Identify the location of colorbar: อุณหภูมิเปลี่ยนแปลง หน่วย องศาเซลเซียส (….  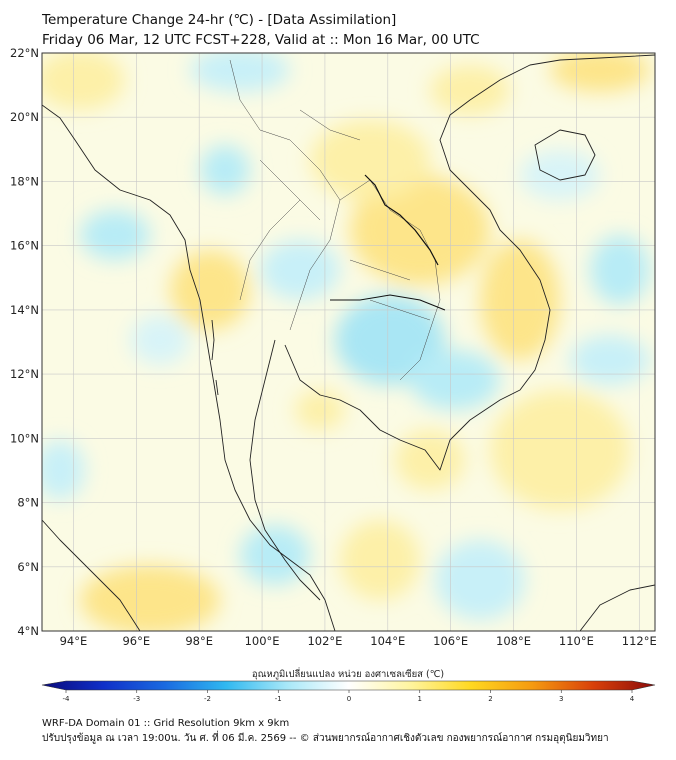
(348, 685).